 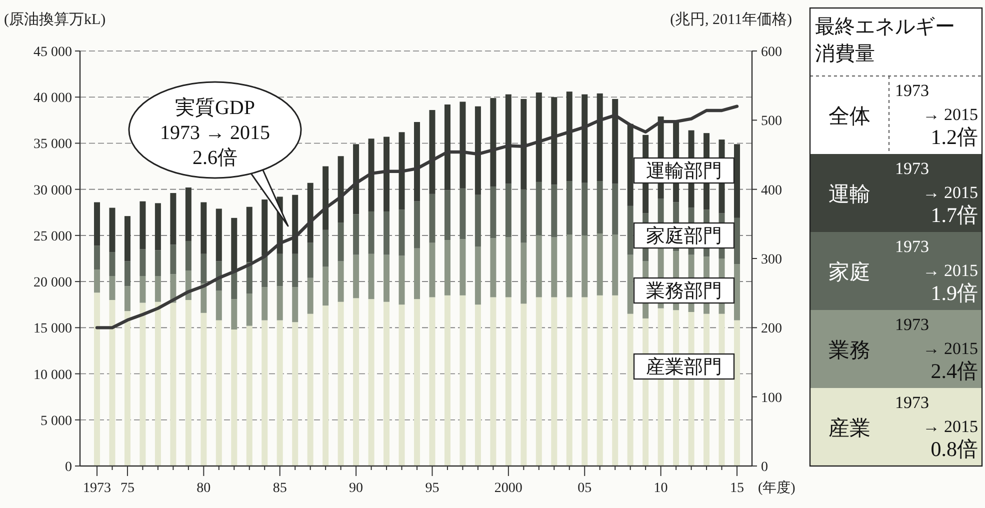 What do you see at coordinates (203, 488) in the screenshot?
I see `x-tick-label: 80` at bounding box center [203, 488].